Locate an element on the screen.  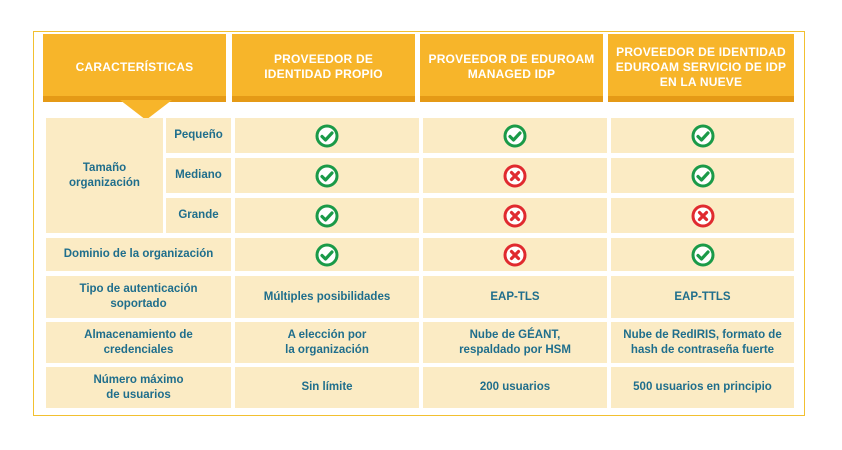
row-label-1: Tipo de autenticación soportado is located at coordinates (138, 297).